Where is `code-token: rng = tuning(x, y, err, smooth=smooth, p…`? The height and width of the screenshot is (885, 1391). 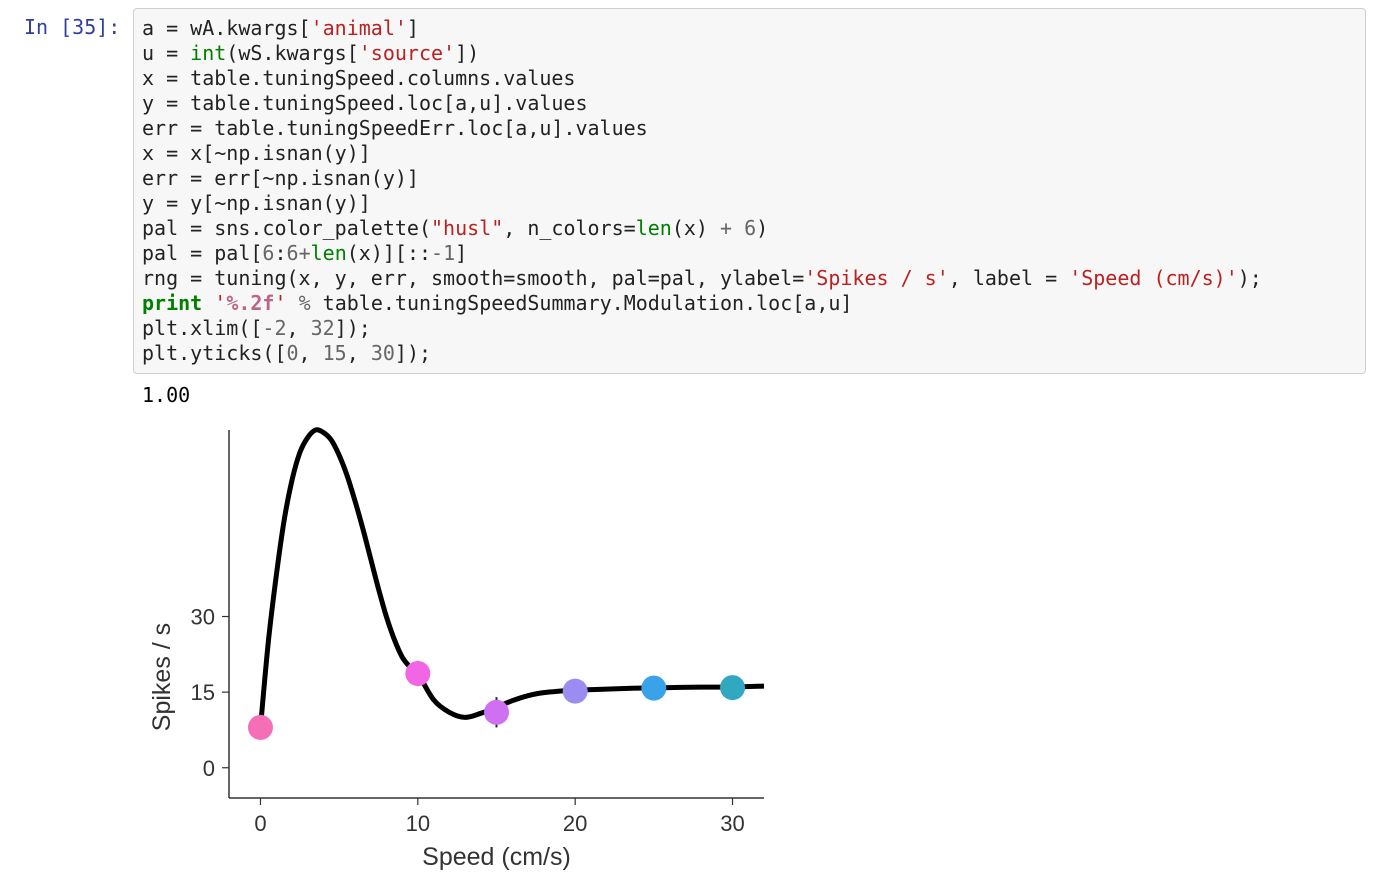
code-token: rng = tuning(x, y, err, smooth=smooth, p… is located at coordinates (473, 278).